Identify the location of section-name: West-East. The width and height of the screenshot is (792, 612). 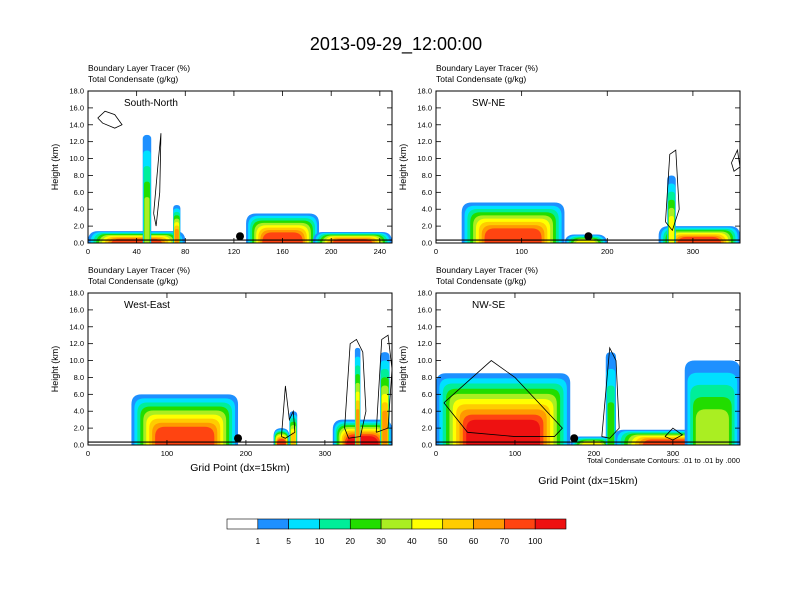
(147, 305).